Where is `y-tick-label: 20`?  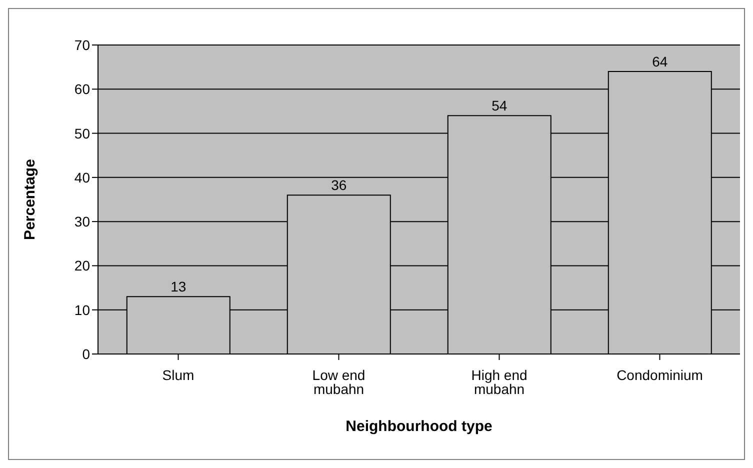
y-tick-label: 20 is located at coordinates (82, 266).